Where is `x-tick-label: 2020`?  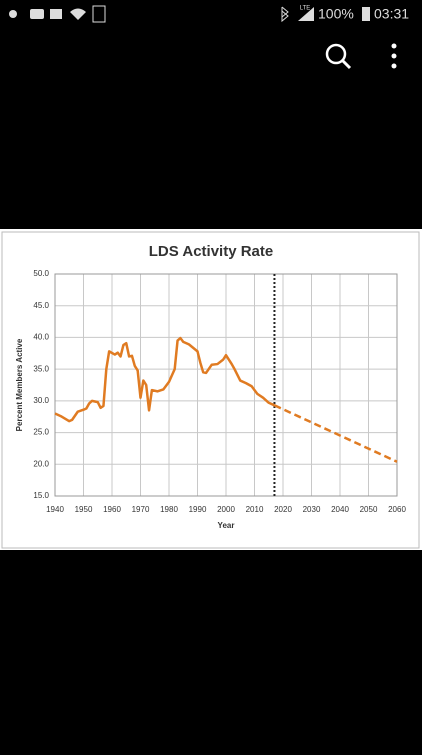
x-tick-label: 2020 is located at coordinates (283, 509).